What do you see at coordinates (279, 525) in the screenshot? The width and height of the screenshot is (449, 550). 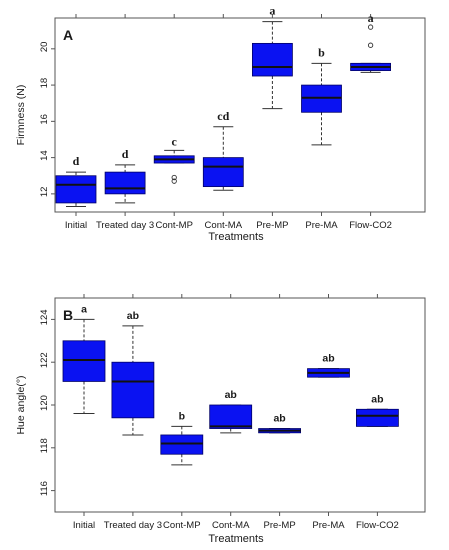 I see `panel-b-x-tick-label: Pre-MP` at bounding box center [279, 525].